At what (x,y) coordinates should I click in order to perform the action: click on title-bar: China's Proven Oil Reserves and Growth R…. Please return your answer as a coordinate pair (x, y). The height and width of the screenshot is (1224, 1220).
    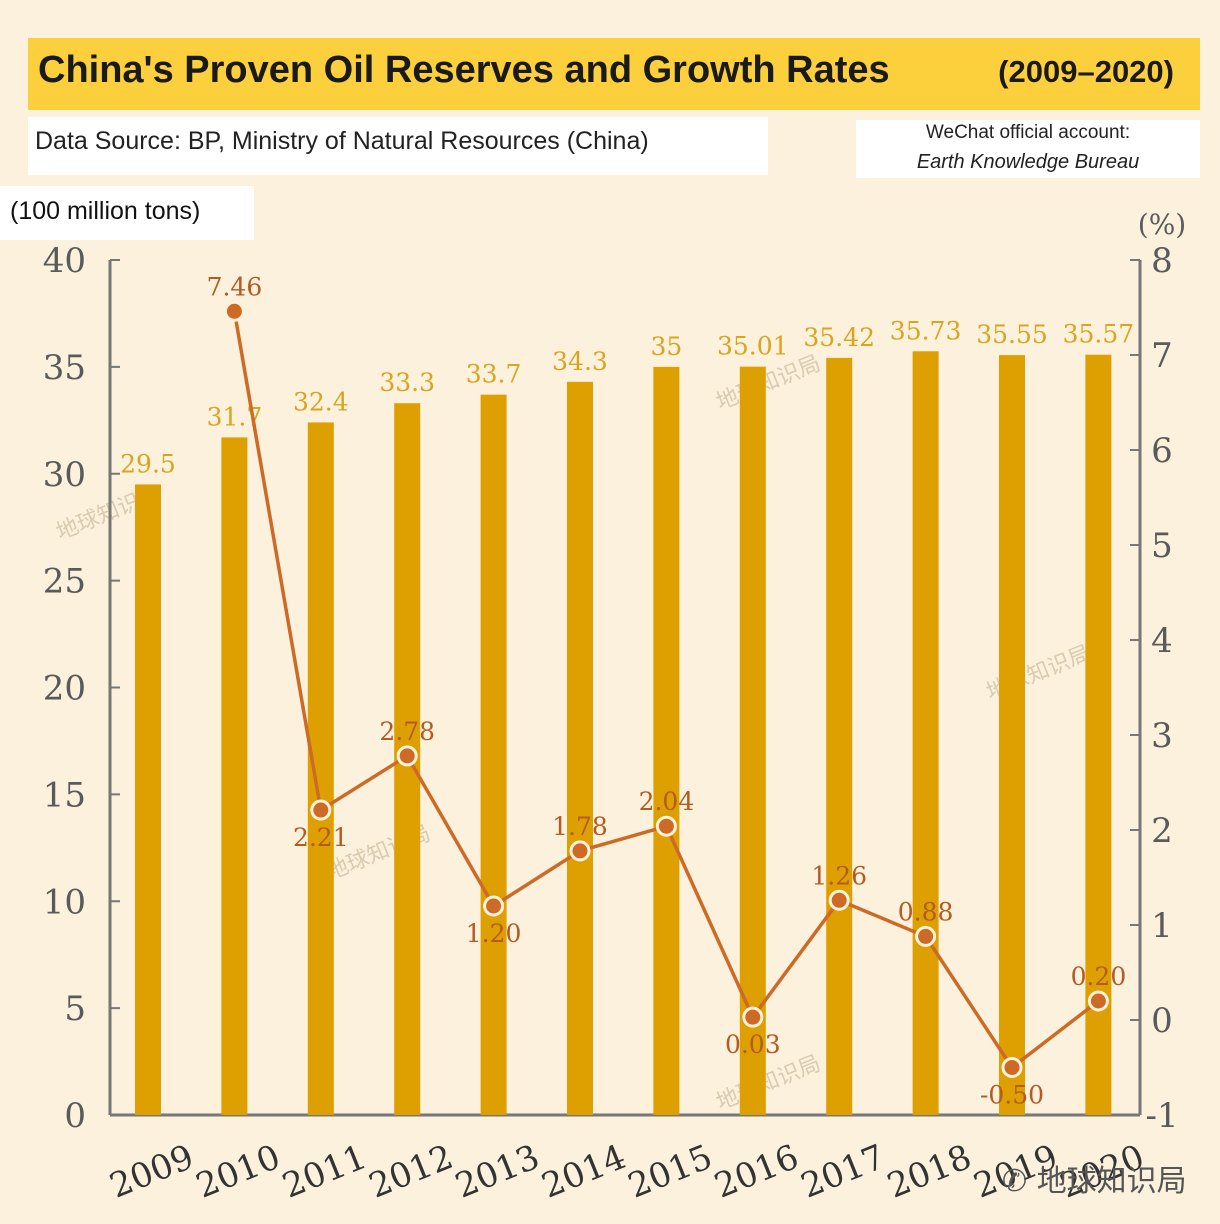
    Looking at the image, I should click on (614, 74).